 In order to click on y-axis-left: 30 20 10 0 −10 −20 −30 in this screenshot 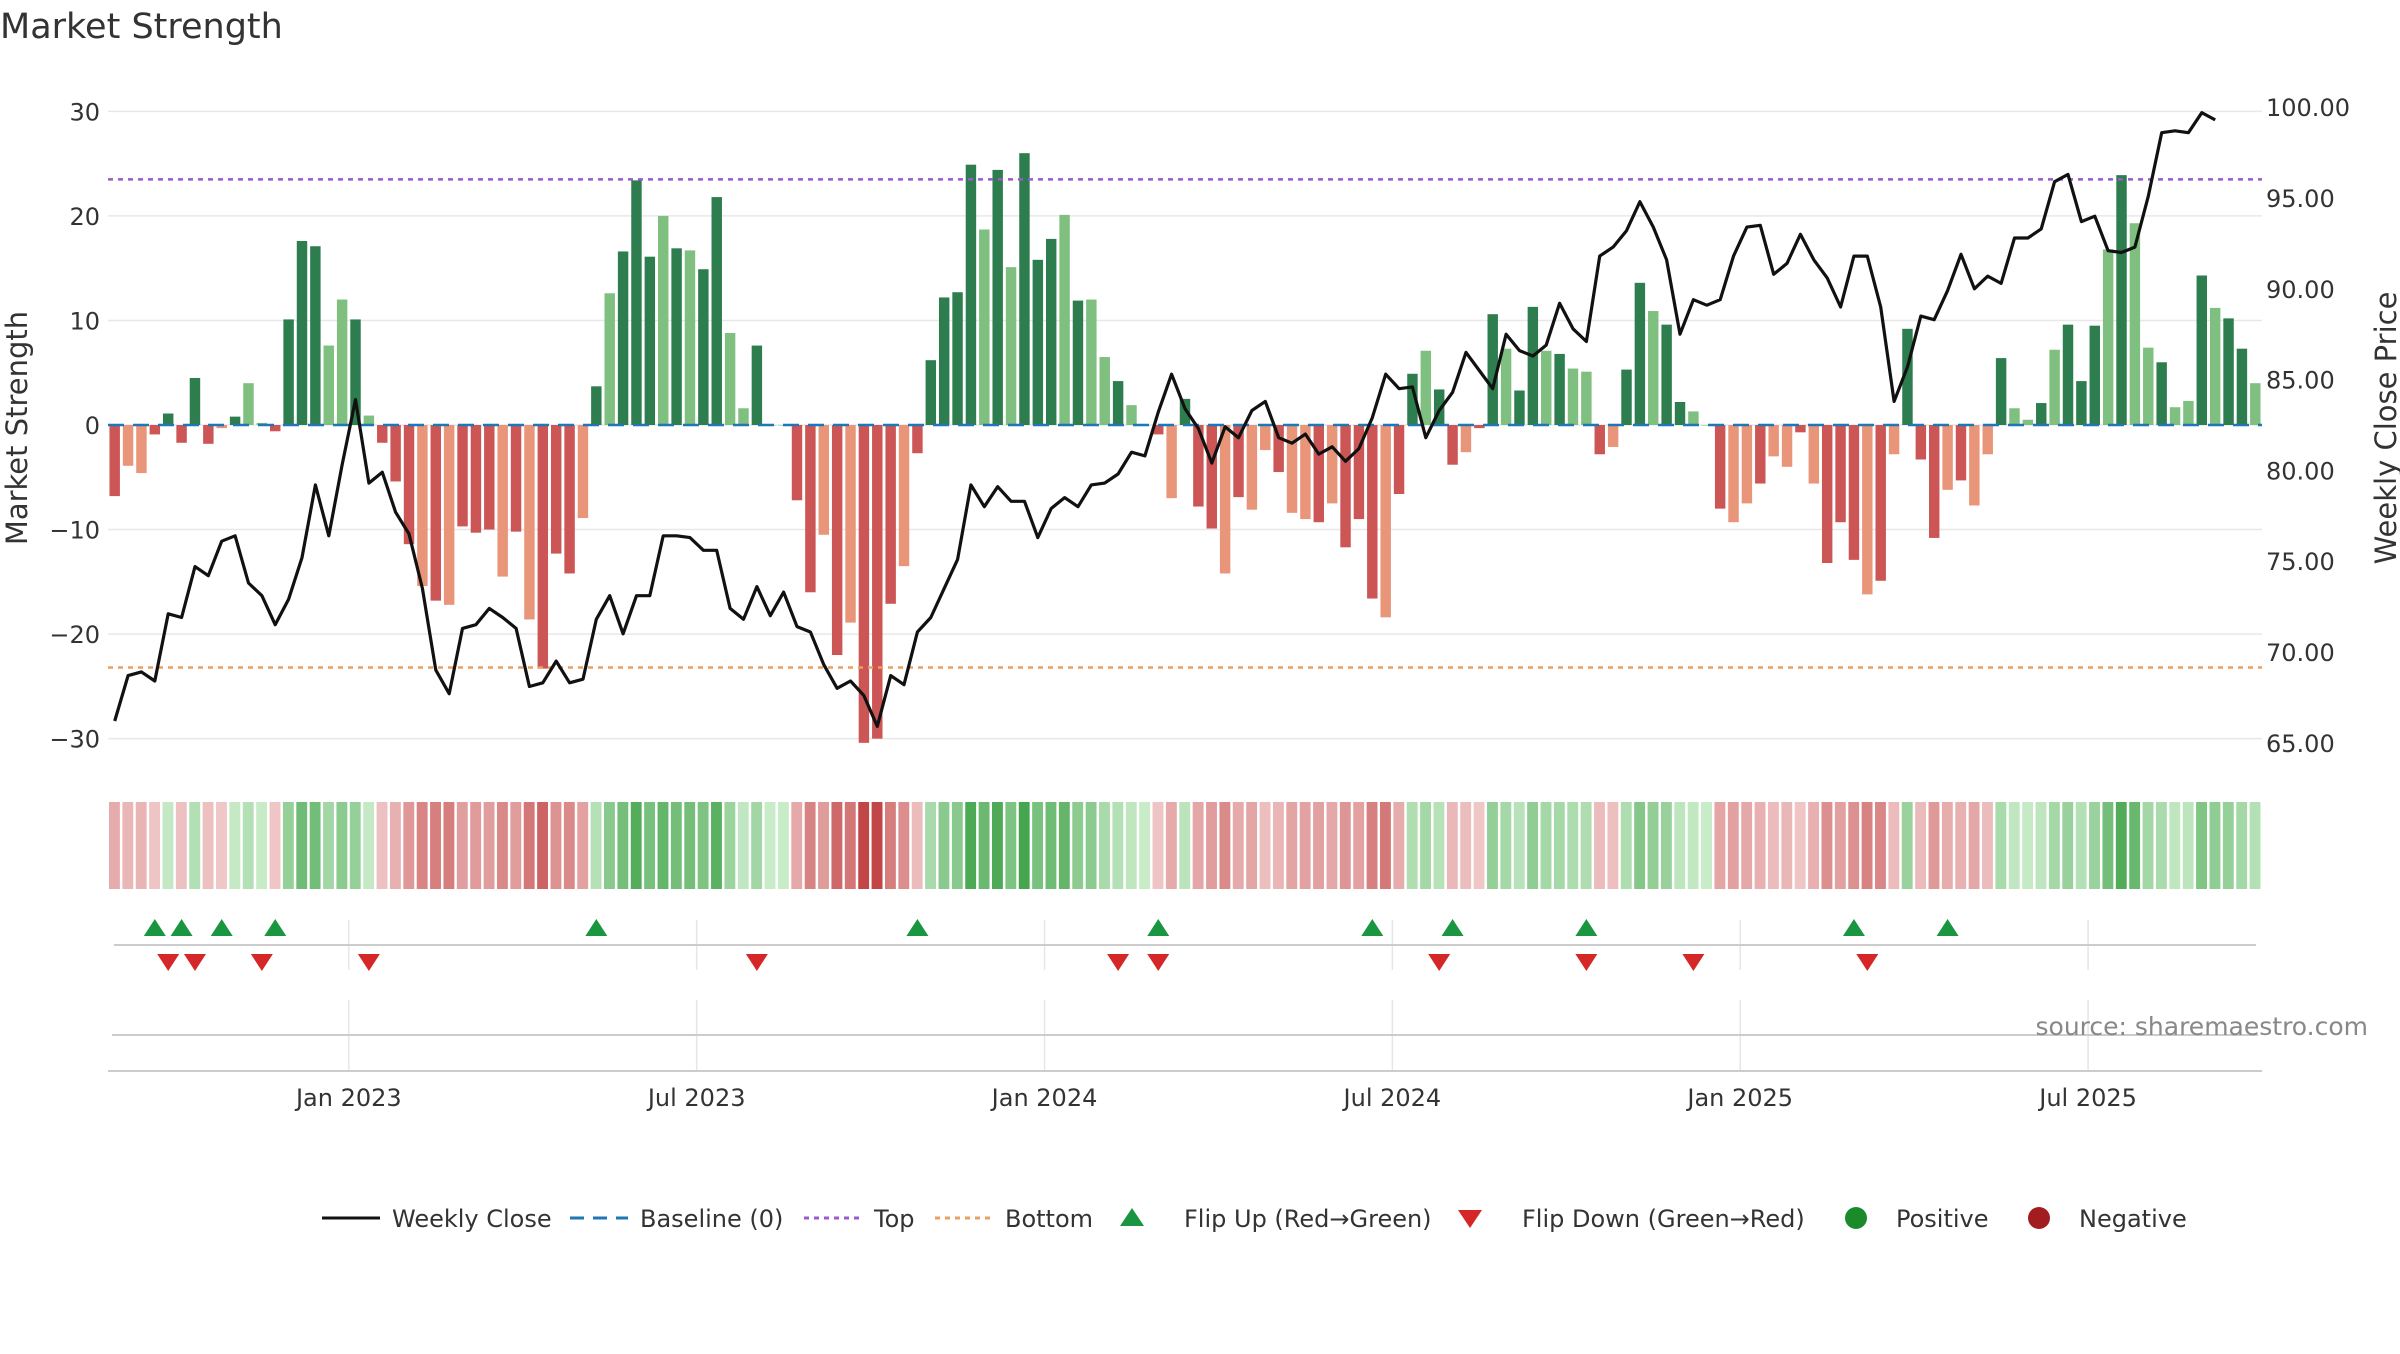, I will do `click(74, 425)`.